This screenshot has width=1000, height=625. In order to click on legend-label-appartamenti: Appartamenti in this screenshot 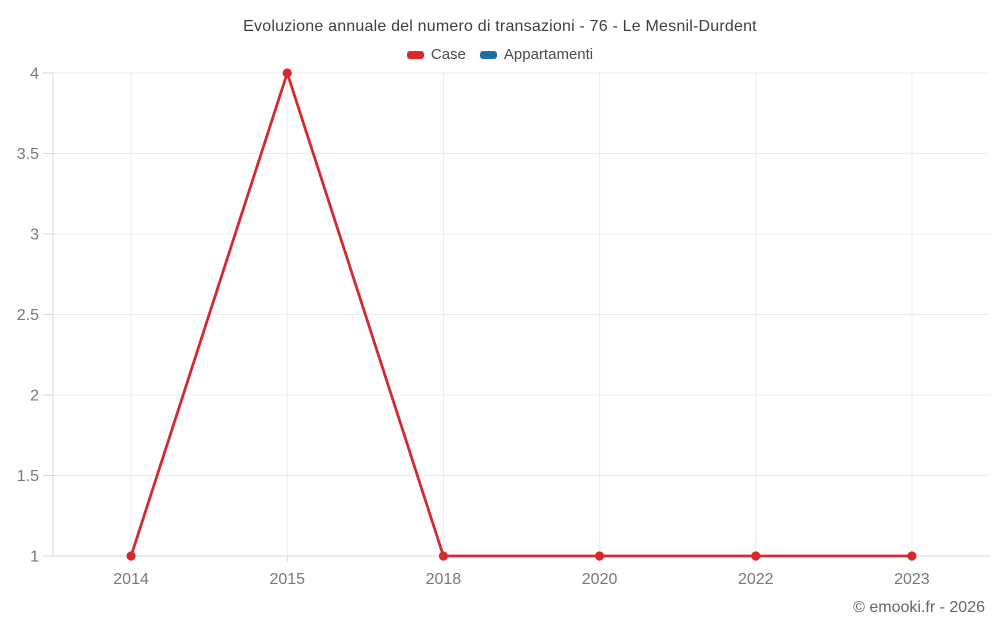, I will do `click(548, 54)`.